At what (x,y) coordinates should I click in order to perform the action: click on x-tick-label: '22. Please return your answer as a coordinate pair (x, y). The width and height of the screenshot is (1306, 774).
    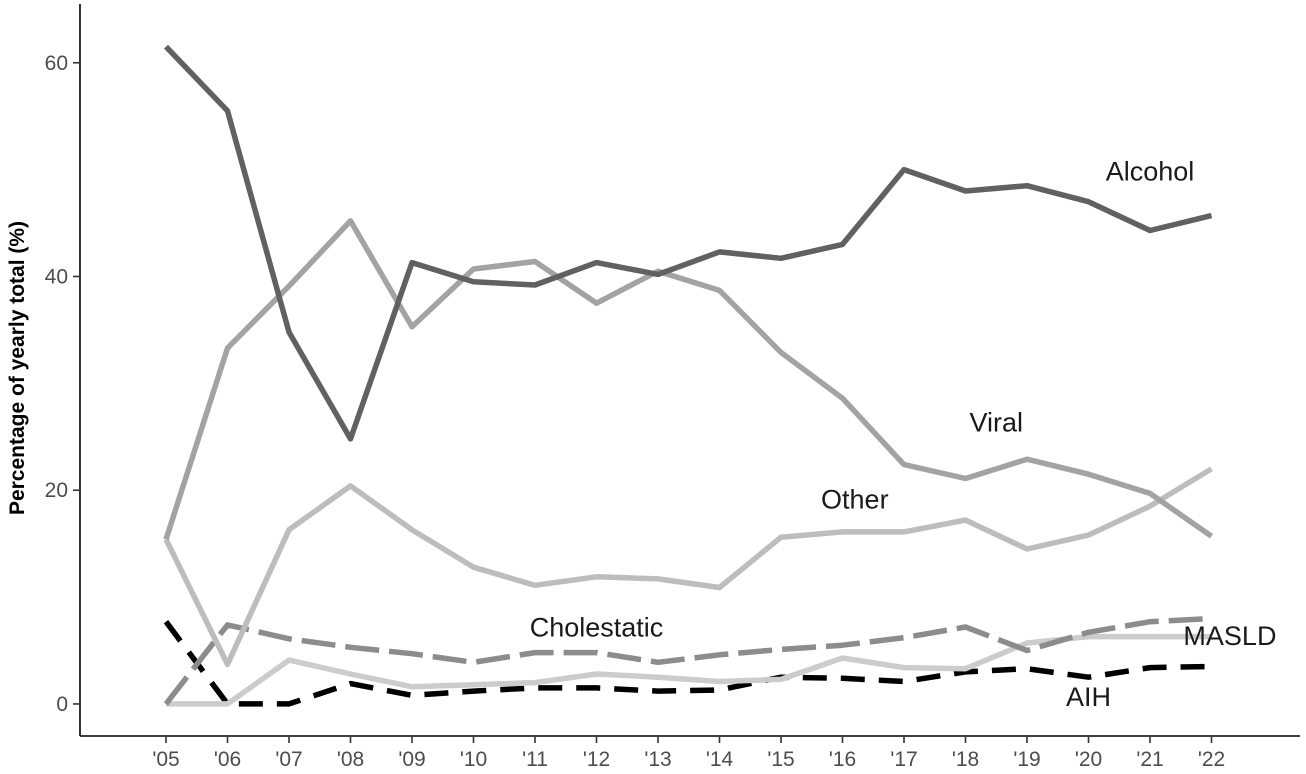
    Looking at the image, I should click on (1211, 759).